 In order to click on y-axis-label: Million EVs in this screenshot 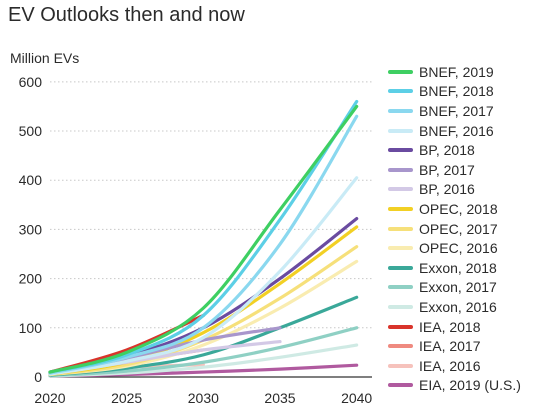, I will do `click(45, 58)`.